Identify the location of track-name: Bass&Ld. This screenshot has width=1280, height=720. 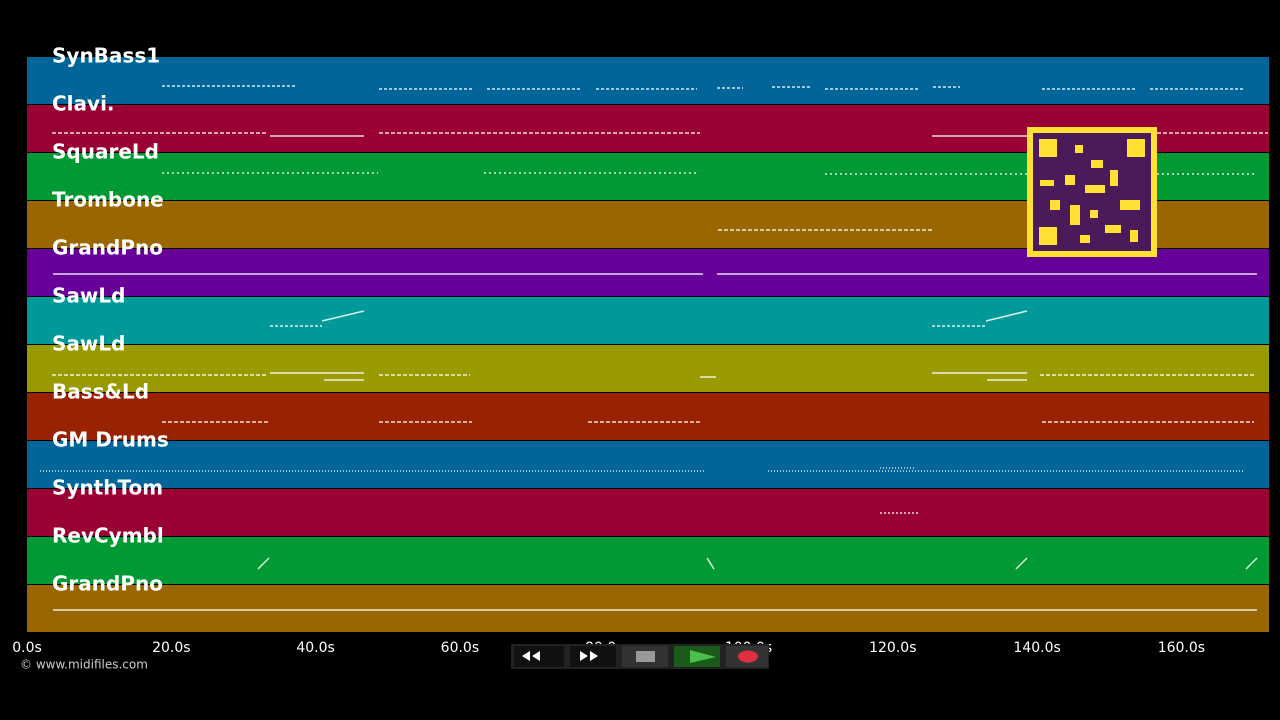
(100, 392).